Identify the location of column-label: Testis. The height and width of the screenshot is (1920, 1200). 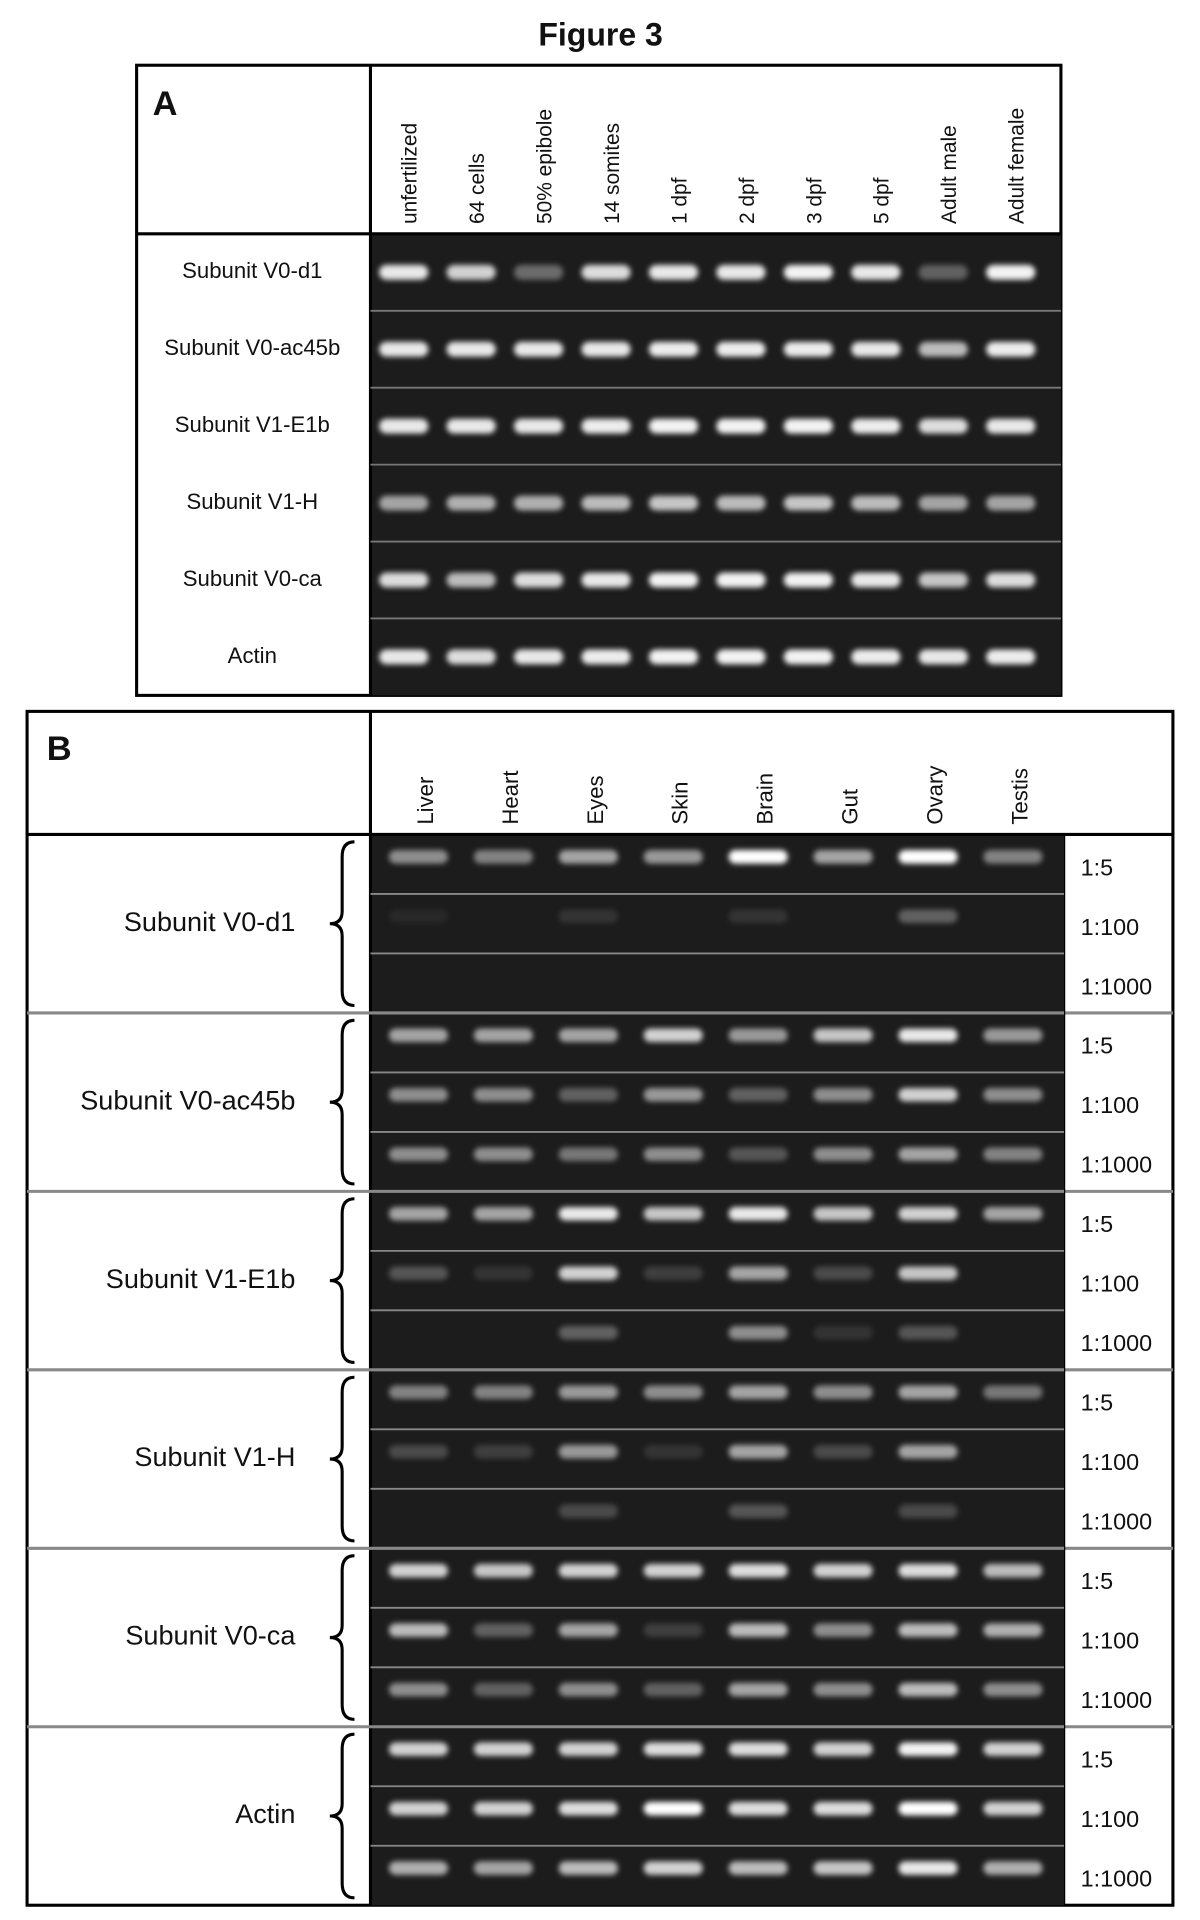
(1019, 796).